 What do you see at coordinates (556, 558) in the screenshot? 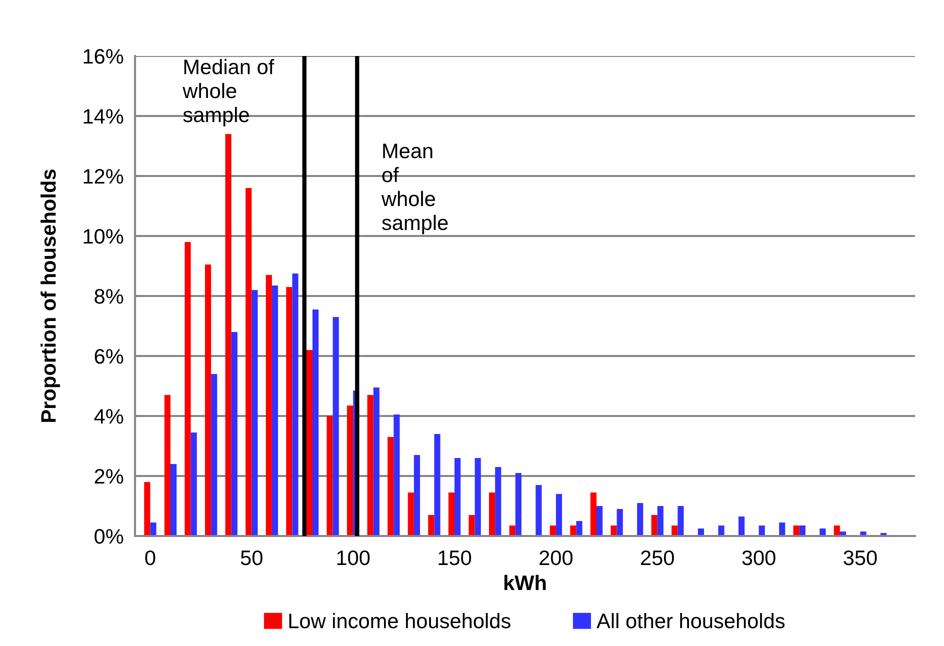
I see `x-tick-label: 200` at bounding box center [556, 558].